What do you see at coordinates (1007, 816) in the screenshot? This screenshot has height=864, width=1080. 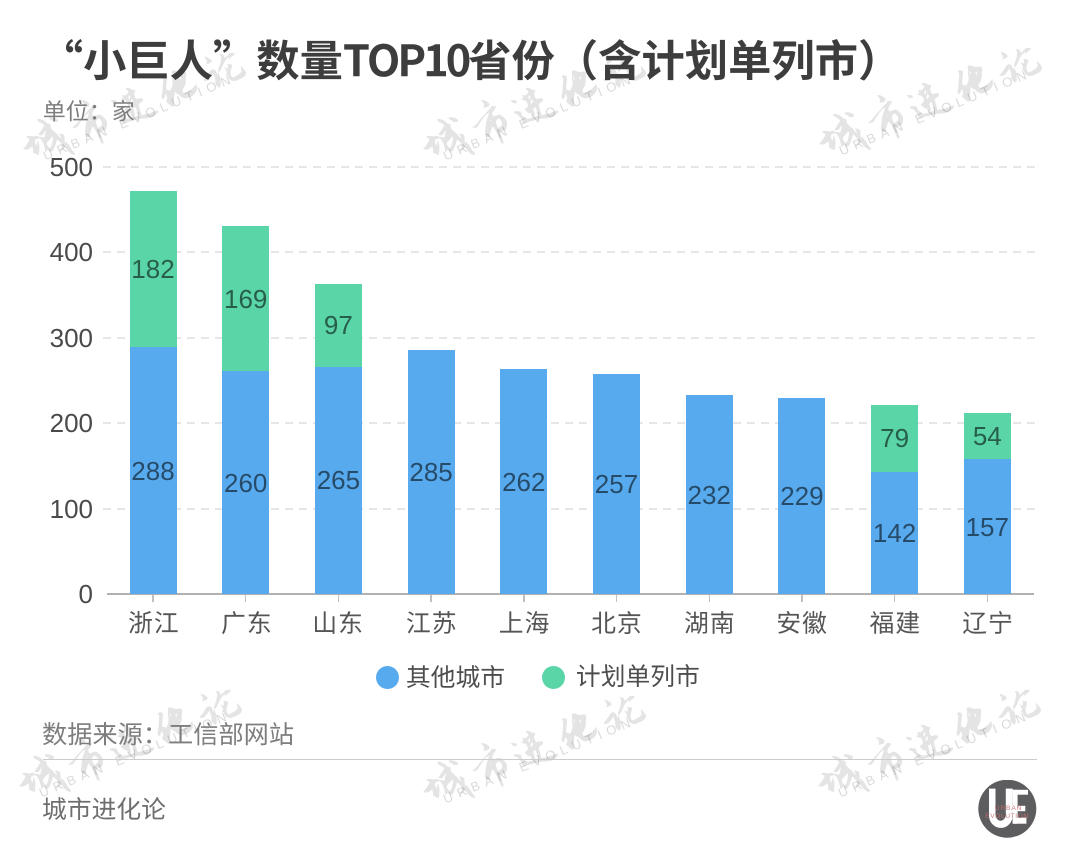 I see `svg-text: EVOLUTION` at bounding box center [1007, 816].